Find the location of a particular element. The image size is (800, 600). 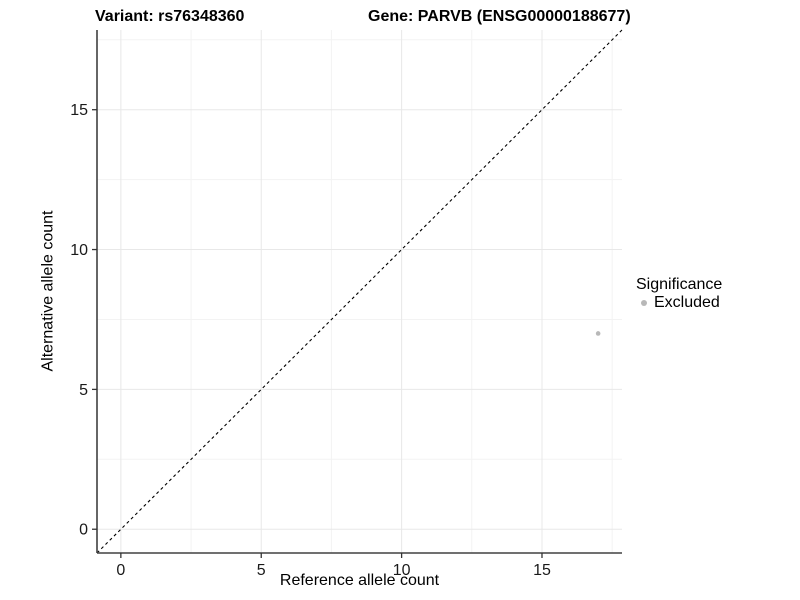

legend-title: Significance is located at coordinates (679, 284).